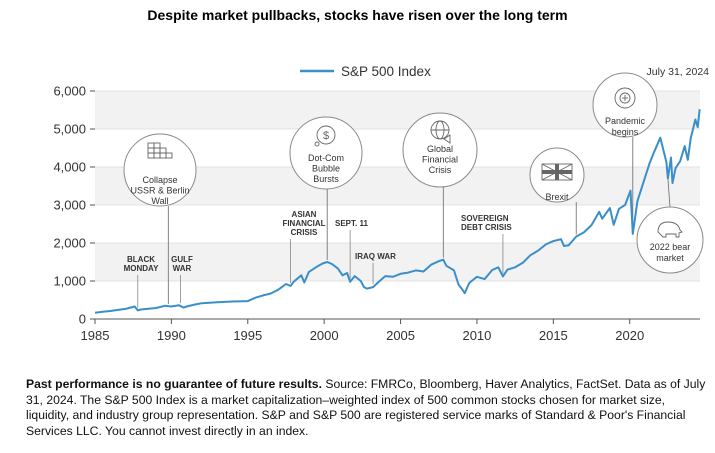  What do you see at coordinates (304, 232) in the screenshot?
I see `event-annotation-label: CRISIS` at bounding box center [304, 232].